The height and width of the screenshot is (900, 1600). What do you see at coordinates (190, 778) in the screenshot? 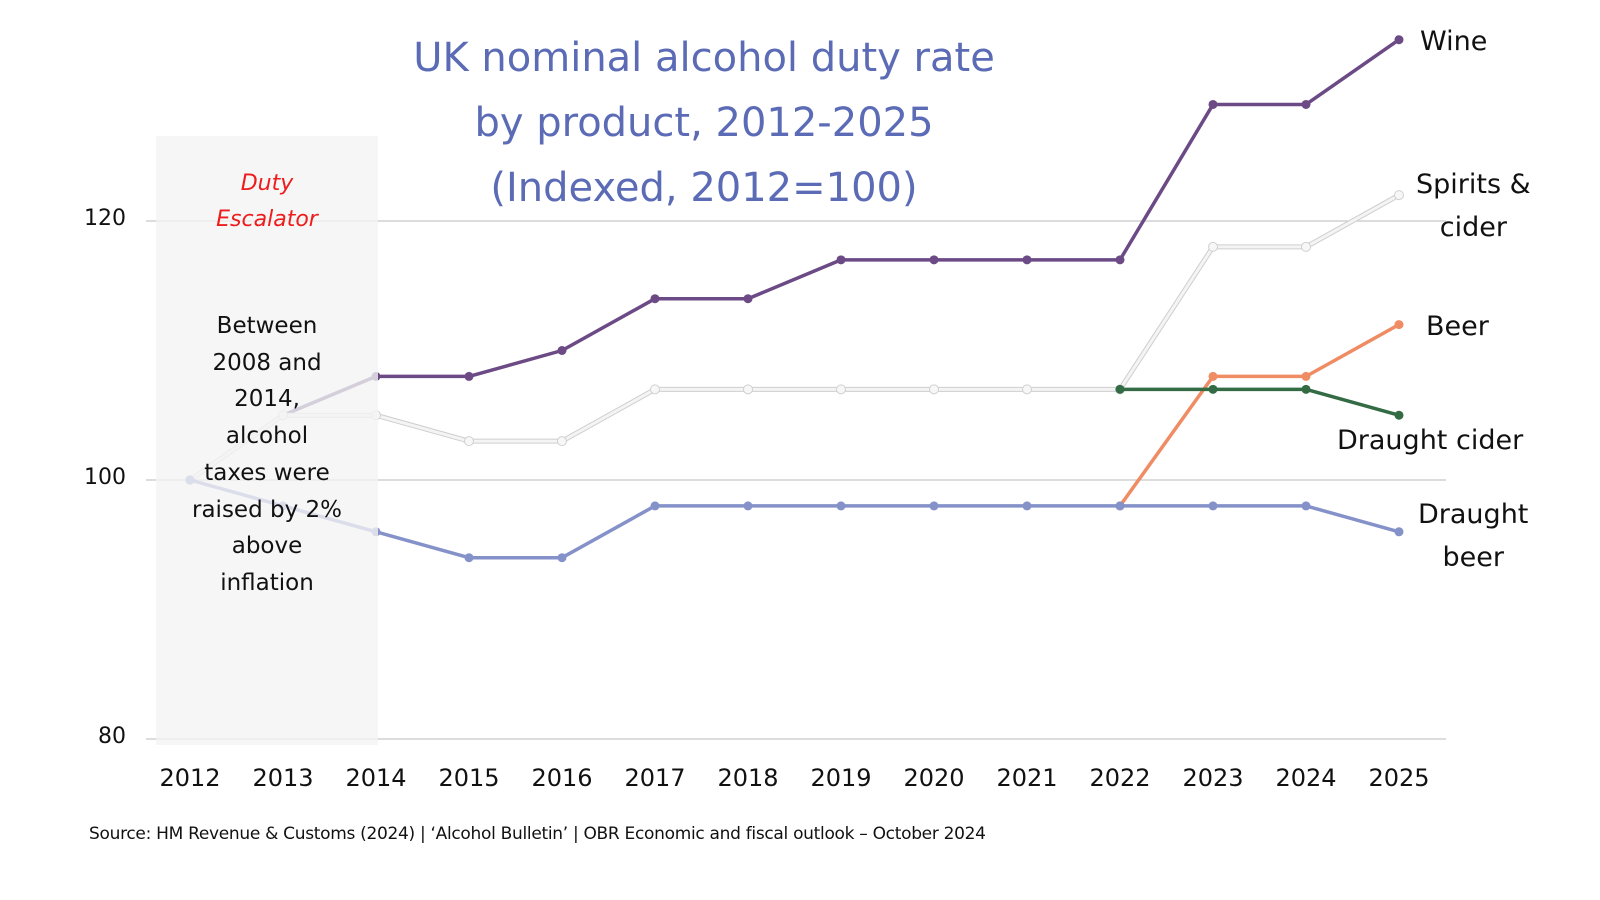
I see `x-tick-label: 2012` at bounding box center [190, 778].